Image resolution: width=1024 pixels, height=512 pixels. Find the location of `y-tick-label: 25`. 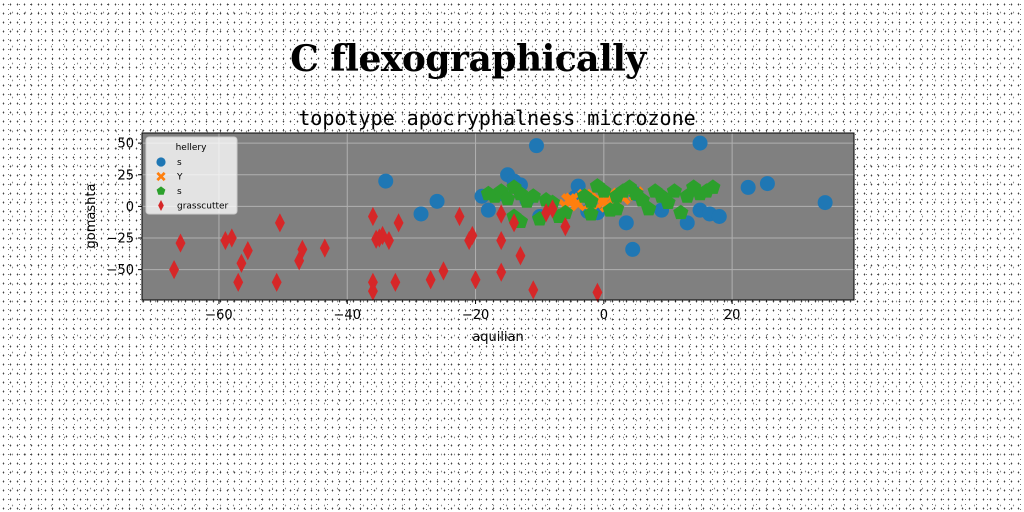

y-tick-label: 25 is located at coordinates (125, 175).